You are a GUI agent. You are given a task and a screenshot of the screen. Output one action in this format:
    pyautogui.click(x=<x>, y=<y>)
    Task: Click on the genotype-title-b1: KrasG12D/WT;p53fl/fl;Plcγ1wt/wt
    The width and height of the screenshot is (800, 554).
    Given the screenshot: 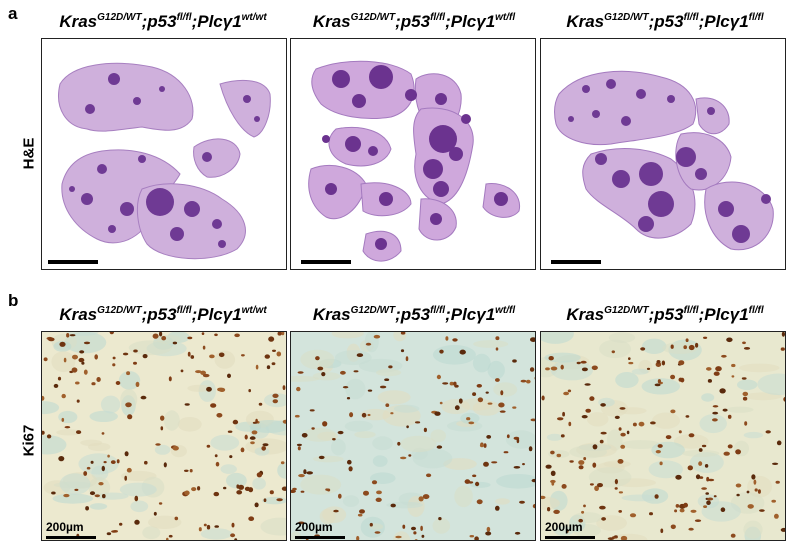 What is the action you would take?
    pyautogui.click(x=163, y=315)
    